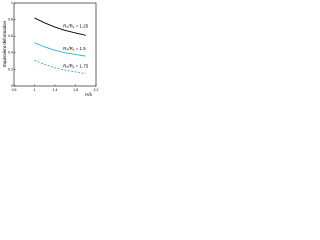 The image size is (320, 240). I want to click on y-tick-label: 0.4, so click(10, 53).